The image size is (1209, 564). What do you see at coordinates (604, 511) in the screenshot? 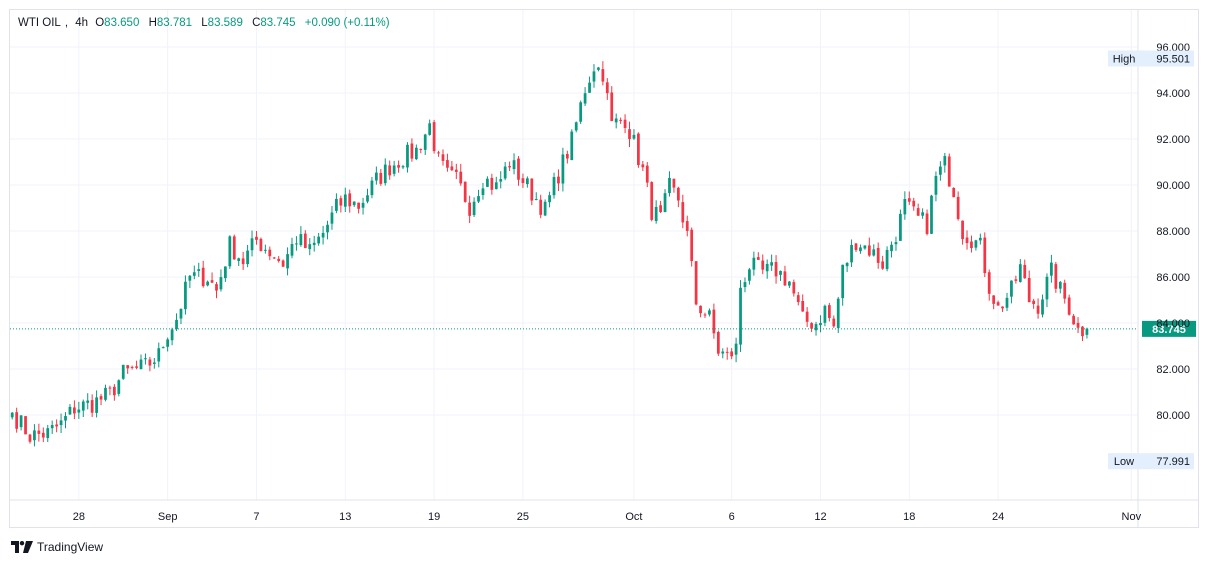
I see `time-axis: 28 Sep 7 13 19 25 Oct 6 12 18 24 Nov` at bounding box center [604, 511].